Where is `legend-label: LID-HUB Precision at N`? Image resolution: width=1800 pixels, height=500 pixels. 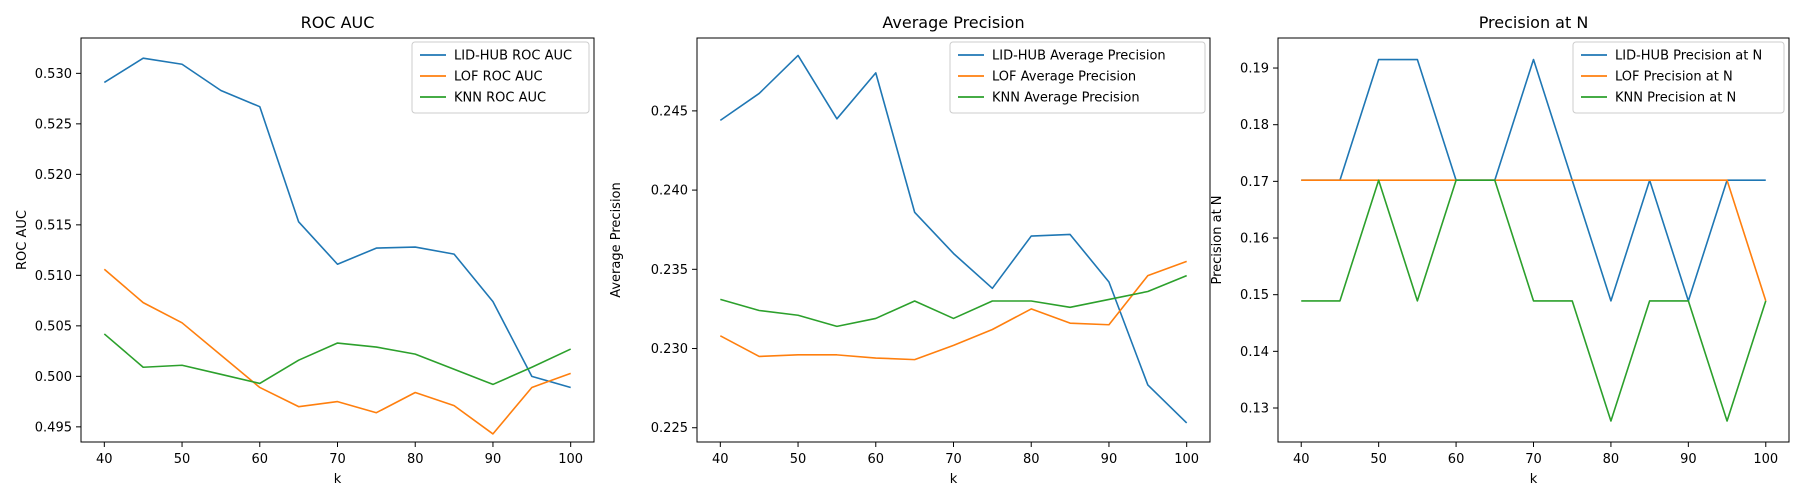
legend-label: LID-HUB Precision at N is located at coordinates (1688, 56).